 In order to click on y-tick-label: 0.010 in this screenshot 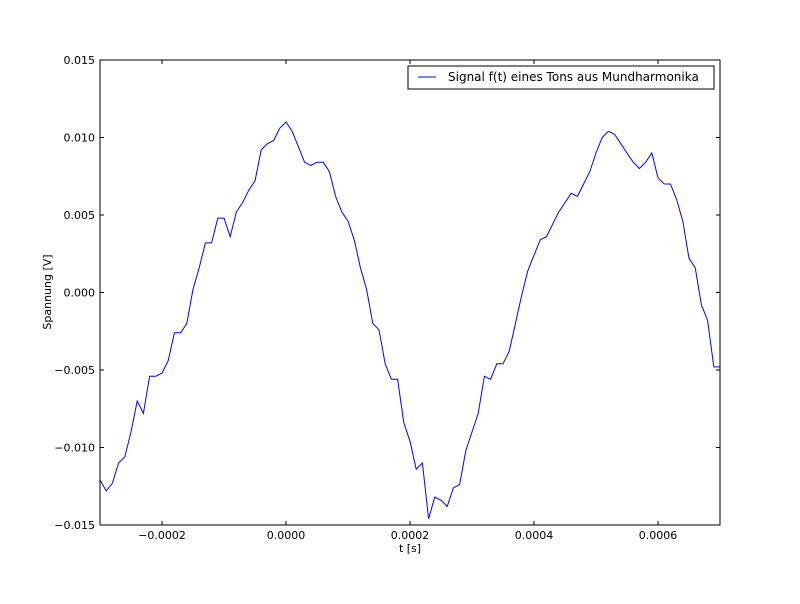, I will do `click(80, 138)`.